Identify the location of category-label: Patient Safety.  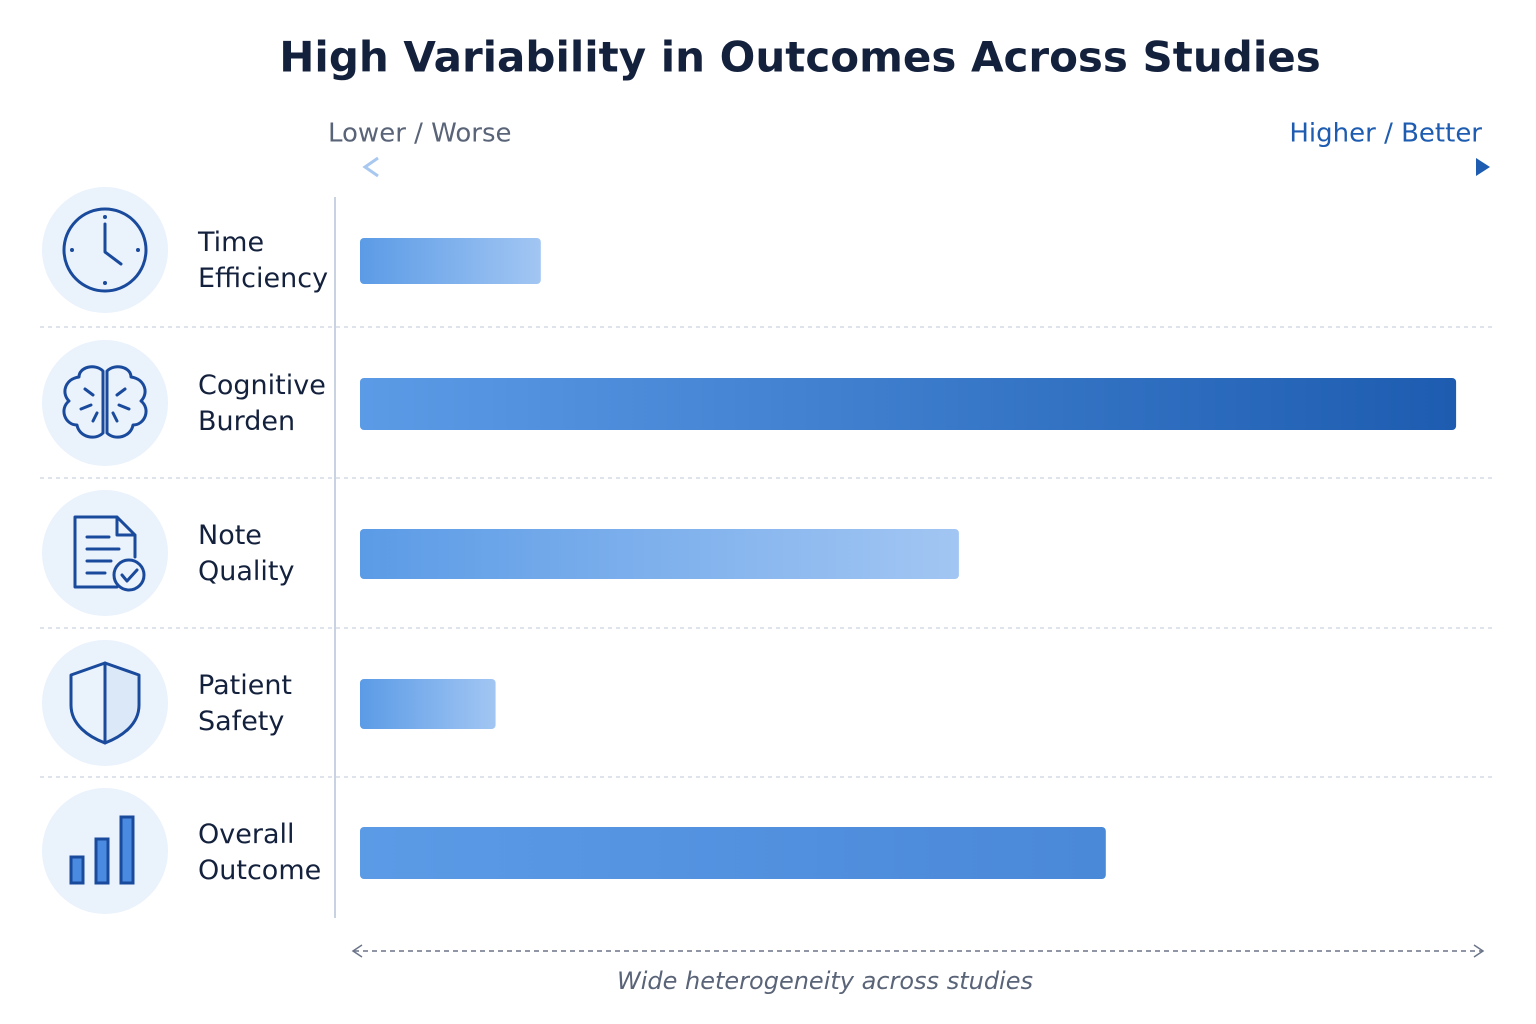
(249, 703).